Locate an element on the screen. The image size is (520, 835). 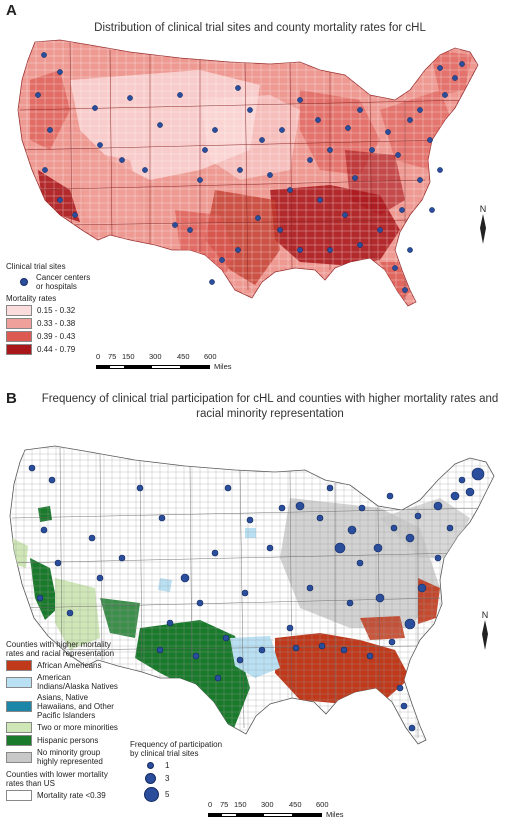
freq-label: 1 is located at coordinates (167, 765).